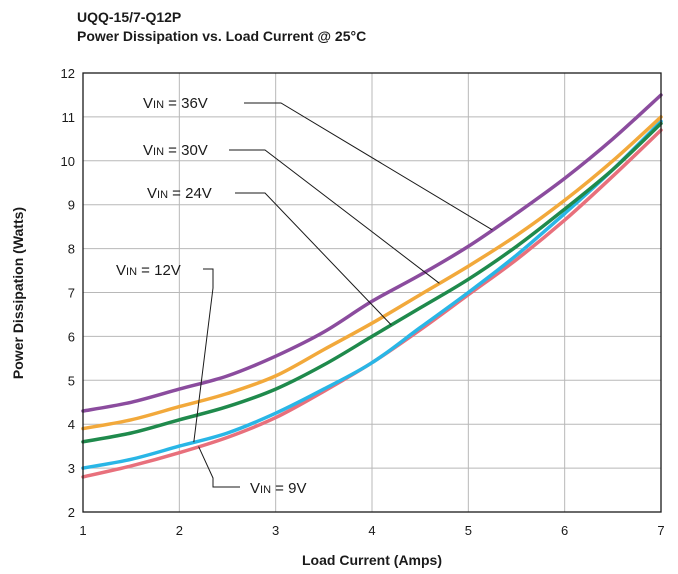 The width and height of the screenshot is (678, 574). I want to click on x-tick-label-0: 1, so click(82, 530).